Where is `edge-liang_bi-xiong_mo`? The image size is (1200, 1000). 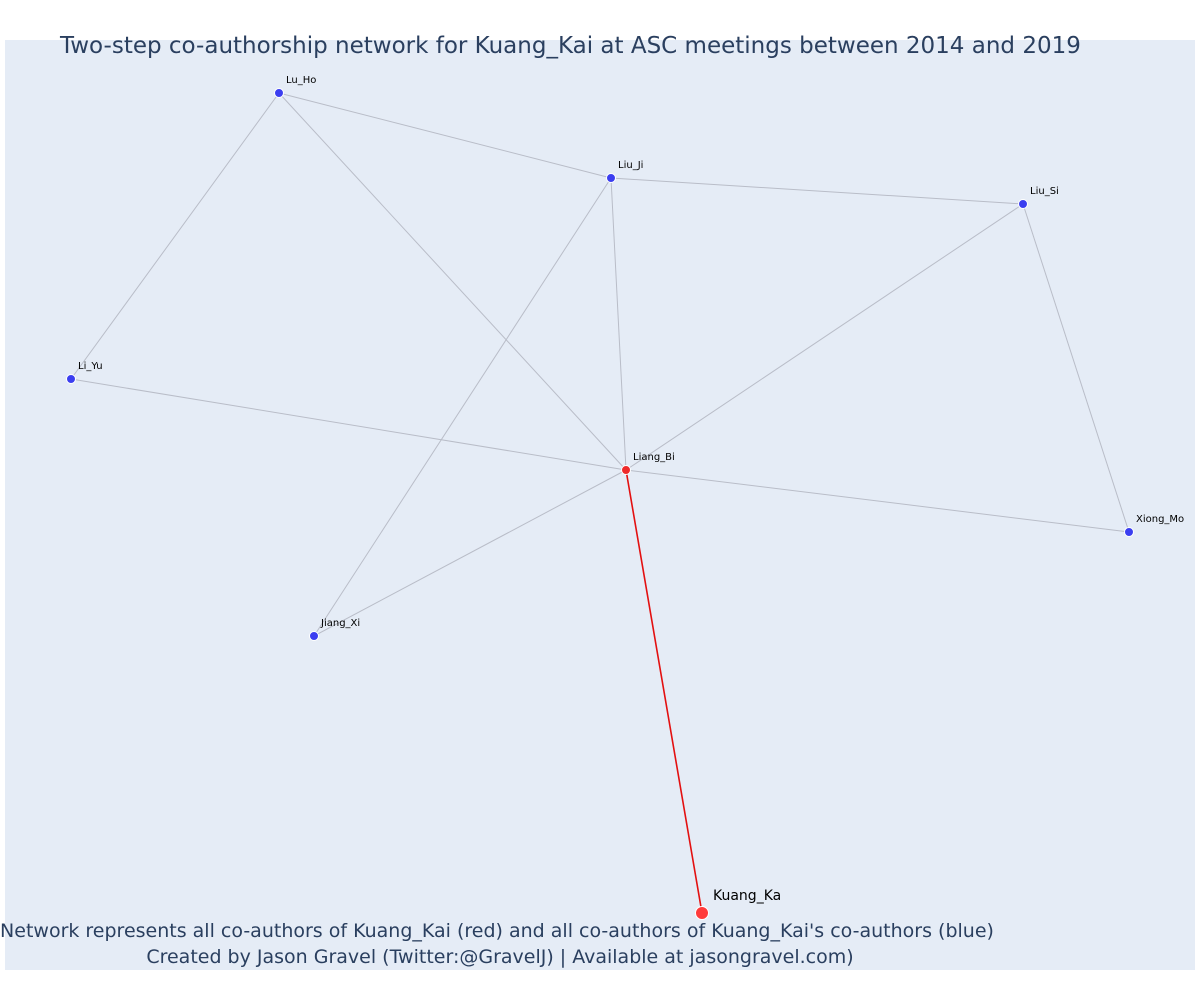 edge-liang_bi-xiong_mo is located at coordinates (877, 501).